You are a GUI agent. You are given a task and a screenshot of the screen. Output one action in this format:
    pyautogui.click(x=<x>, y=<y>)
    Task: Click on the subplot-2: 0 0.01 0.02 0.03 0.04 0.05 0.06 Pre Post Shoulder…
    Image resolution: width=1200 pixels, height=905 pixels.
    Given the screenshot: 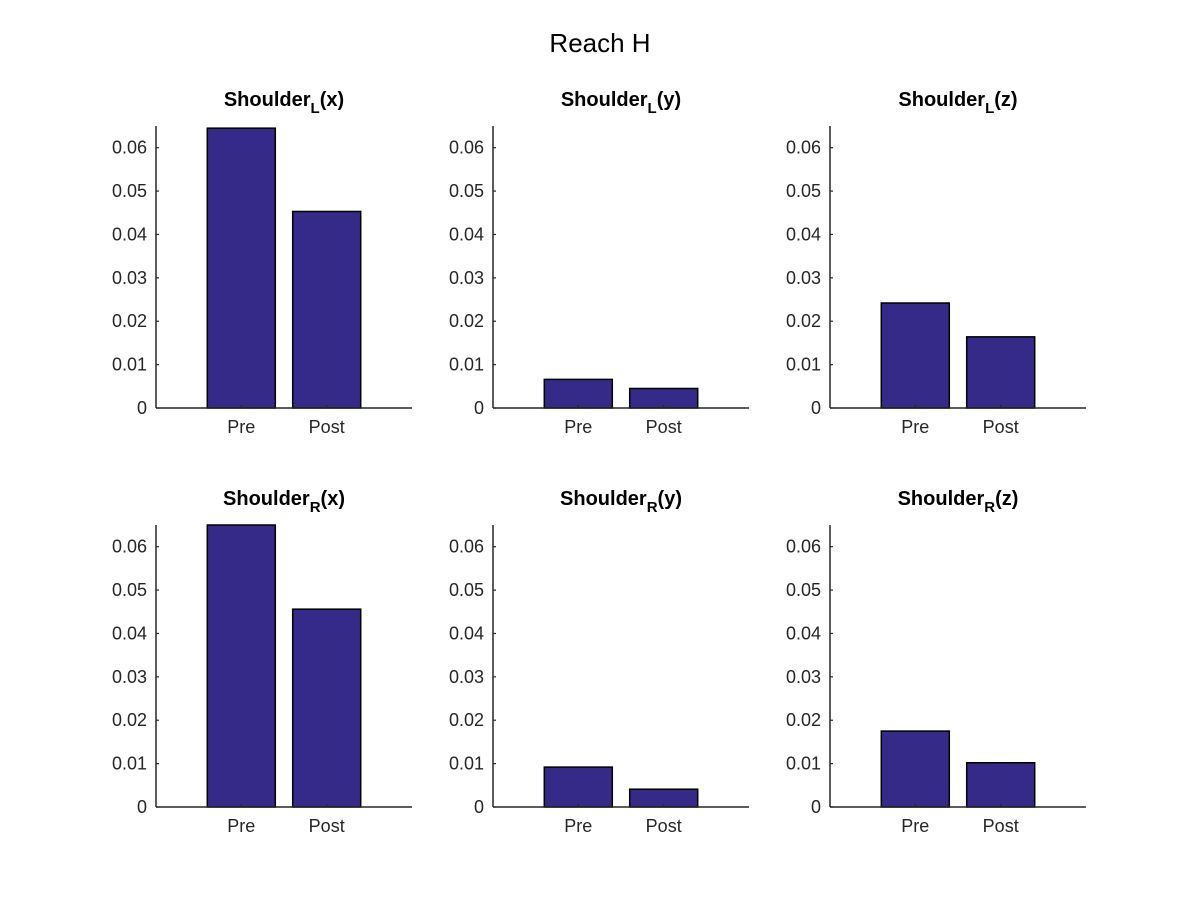 What is the action you would take?
    pyautogui.click(x=599, y=263)
    